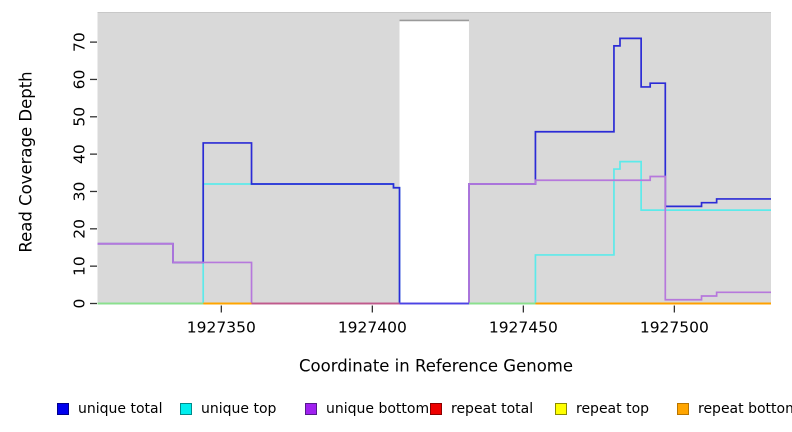 Image resolution: width=792 pixels, height=432 pixels. I want to click on legend-swatch-unique-total, so click(63, 409).